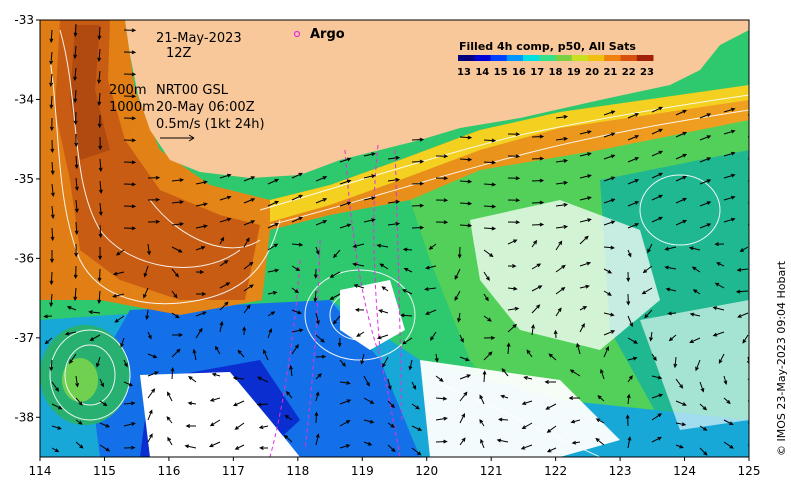  I want to click on x-axis: 114 115 116 117 118 119 120 121 122 123 124 125, so click(394, 467).